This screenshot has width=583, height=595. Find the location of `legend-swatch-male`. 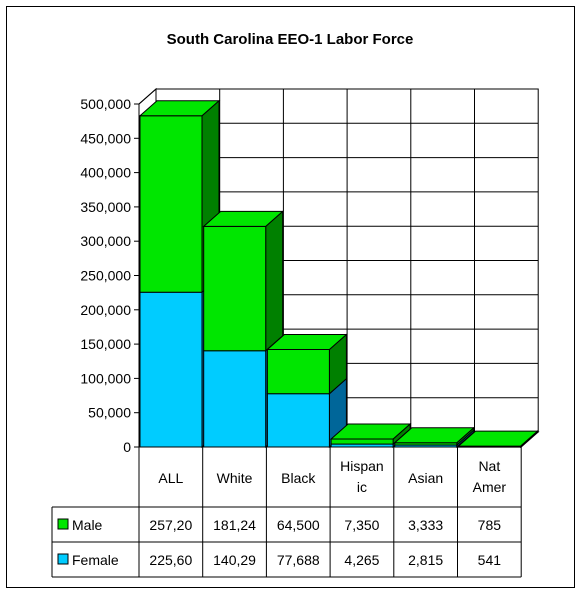

legend-swatch-male is located at coordinates (63, 524).